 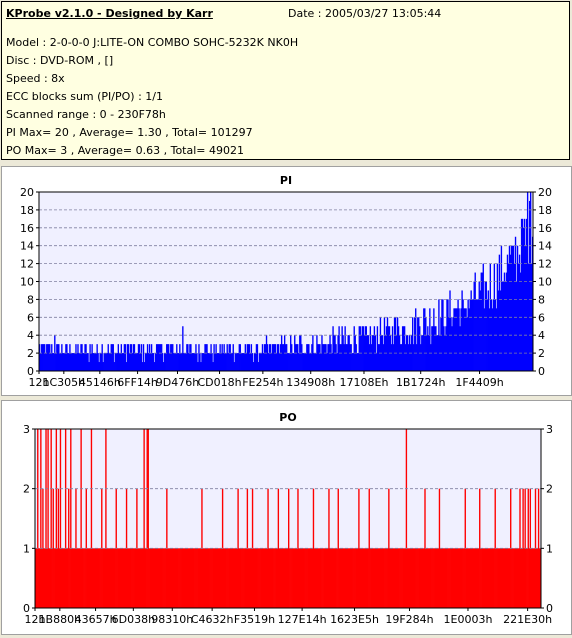 What do you see at coordinates (27, 228) in the screenshot?
I see `pi-ytick-label: 16` at bounding box center [27, 228].